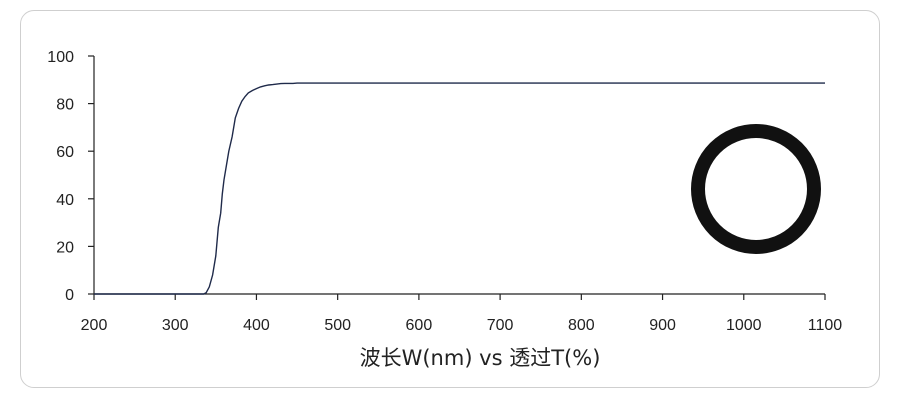 The height and width of the screenshot is (400, 900). I want to click on y-tick-label: 80, so click(65, 105).